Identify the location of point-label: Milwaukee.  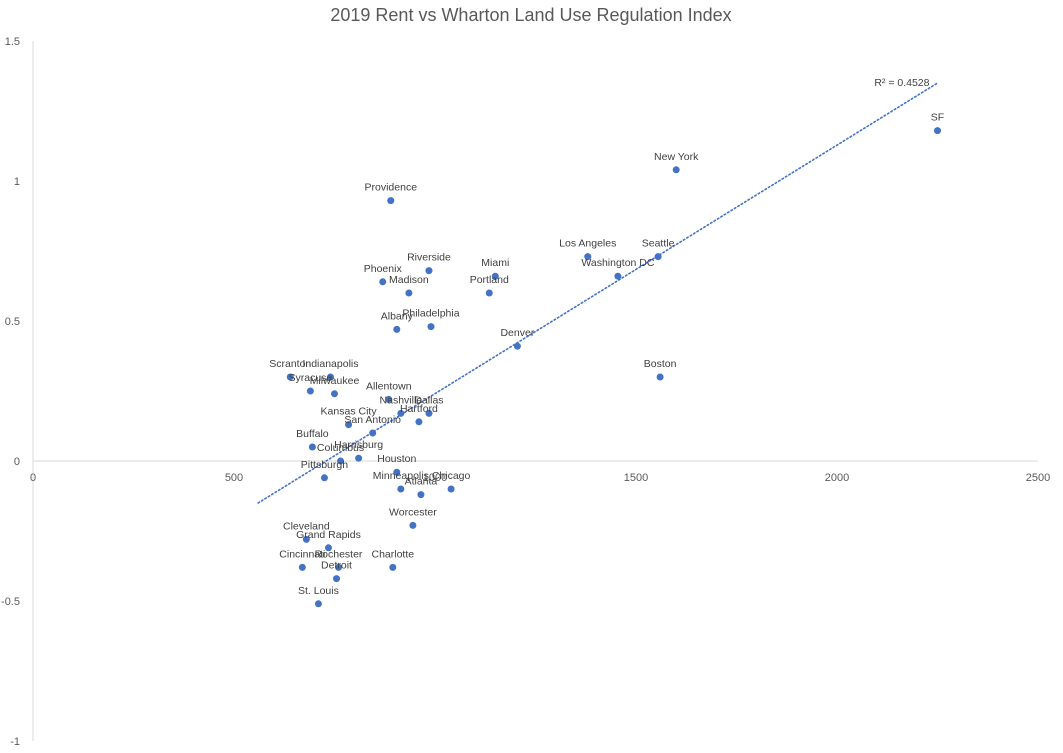
(335, 381).